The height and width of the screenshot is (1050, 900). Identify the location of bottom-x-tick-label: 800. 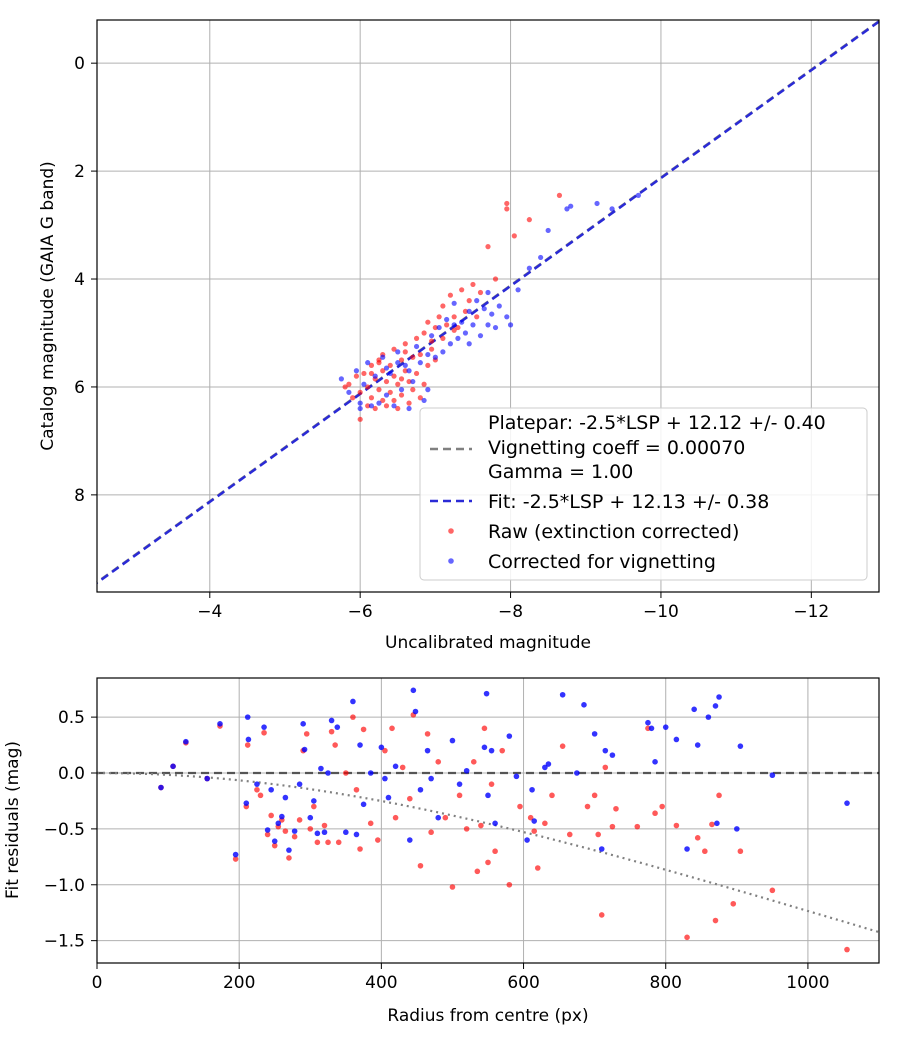
(666, 983).